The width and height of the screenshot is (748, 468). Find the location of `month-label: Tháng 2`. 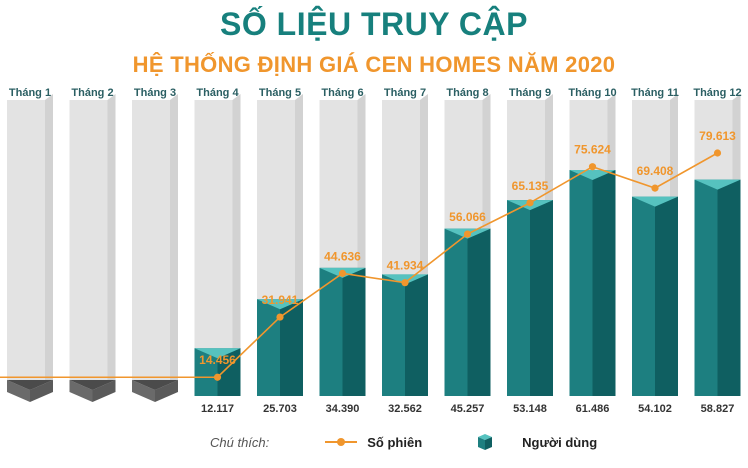

month-label: Tháng 2 is located at coordinates (92, 93).